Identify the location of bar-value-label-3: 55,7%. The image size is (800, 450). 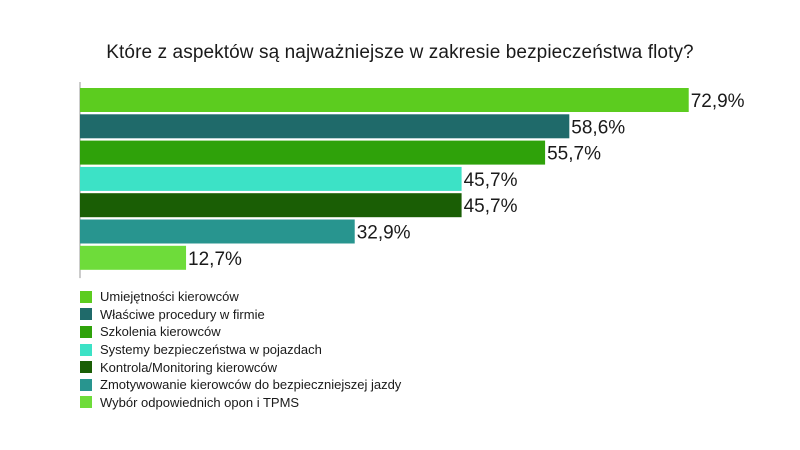
(574, 154).